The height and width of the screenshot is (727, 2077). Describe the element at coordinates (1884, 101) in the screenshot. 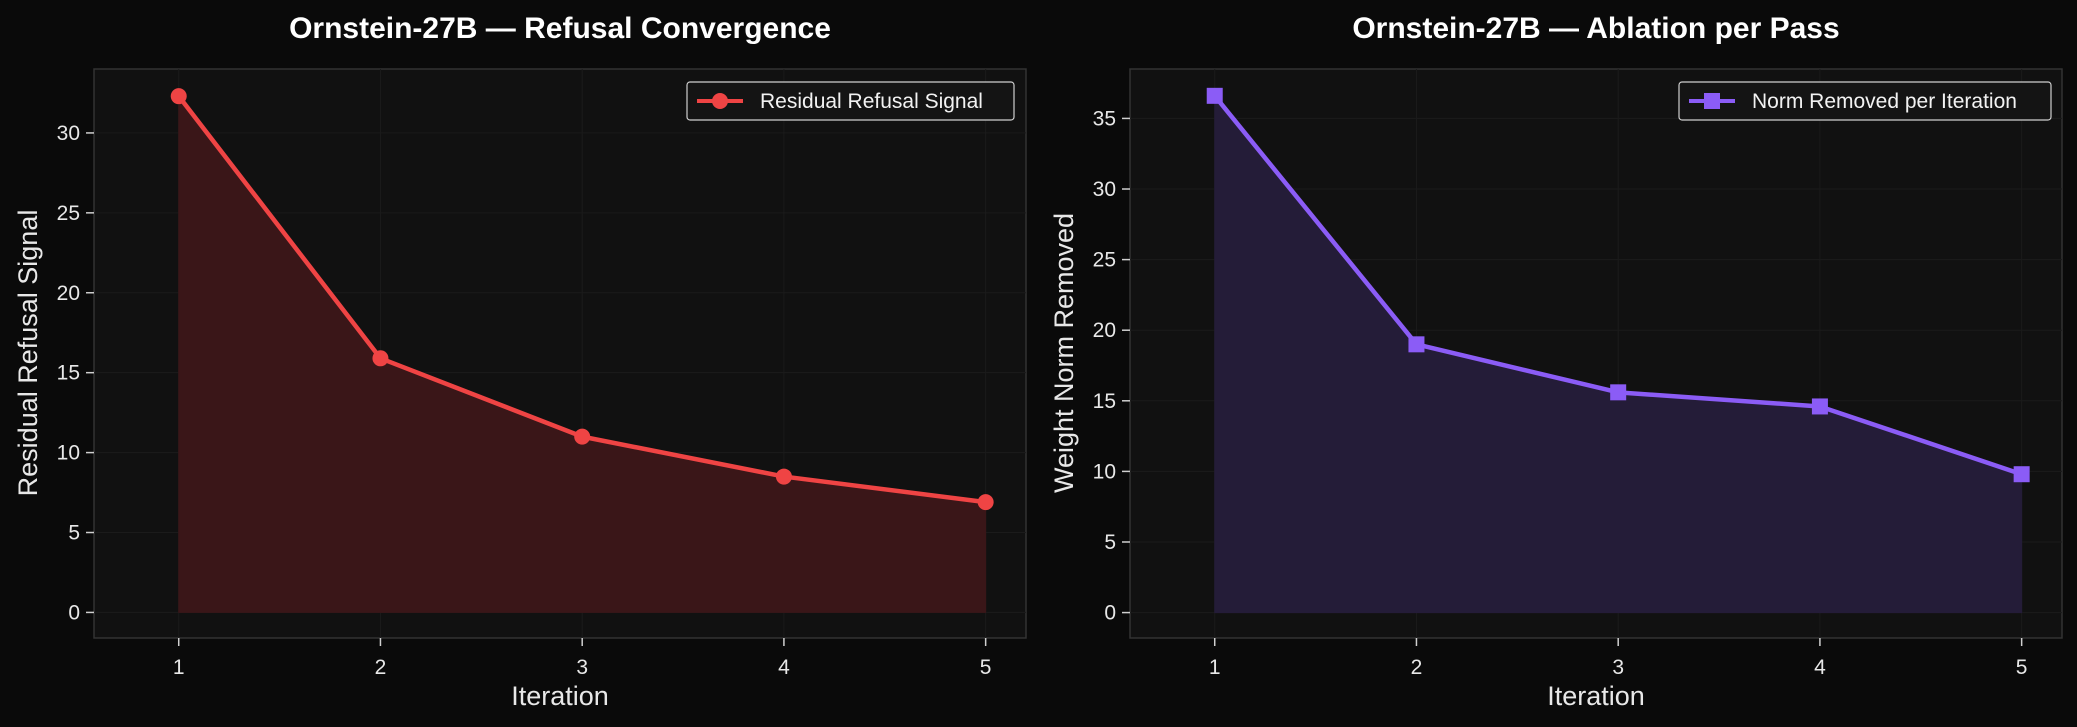

I see `legend-label: Norm Removed per Iteration` at that location.